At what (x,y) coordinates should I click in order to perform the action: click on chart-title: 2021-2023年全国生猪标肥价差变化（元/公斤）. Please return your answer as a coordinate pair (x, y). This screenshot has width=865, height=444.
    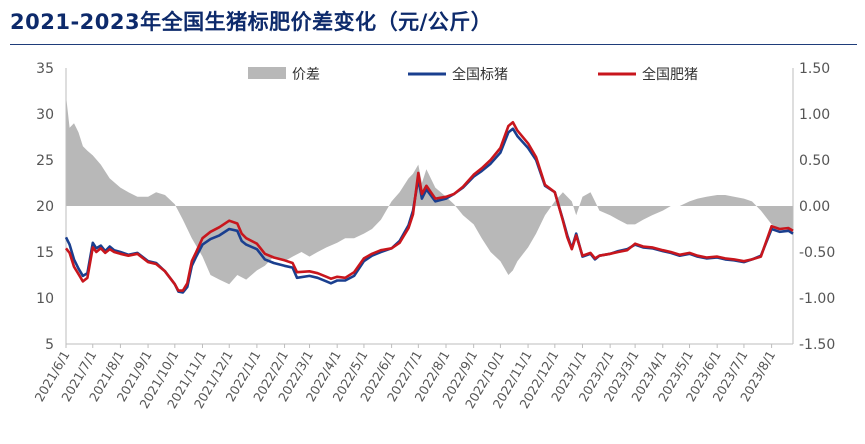
    Looking at the image, I should click on (251, 22).